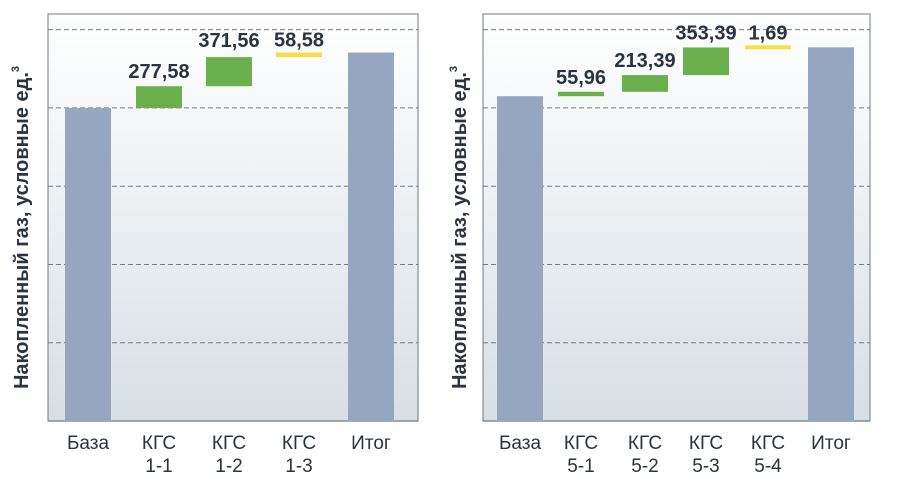 This screenshot has width=900, height=493. What do you see at coordinates (580, 466) in the screenshot?
I see `tick-label: 5-1` at bounding box center [580, 466].